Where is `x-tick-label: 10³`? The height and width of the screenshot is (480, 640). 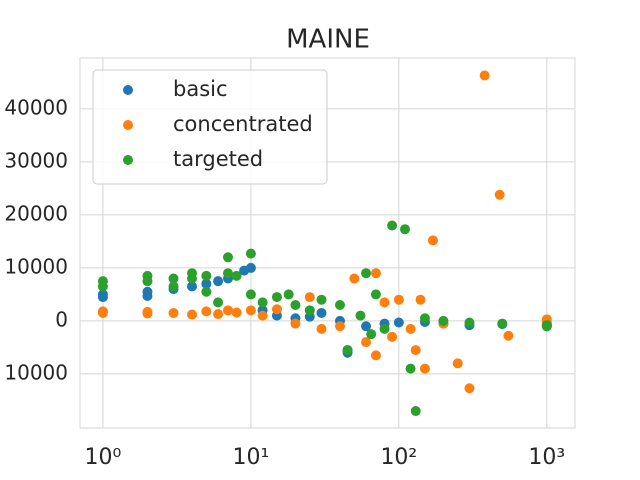 x-tick-label: 10³ is located at coordinates (546, 457).